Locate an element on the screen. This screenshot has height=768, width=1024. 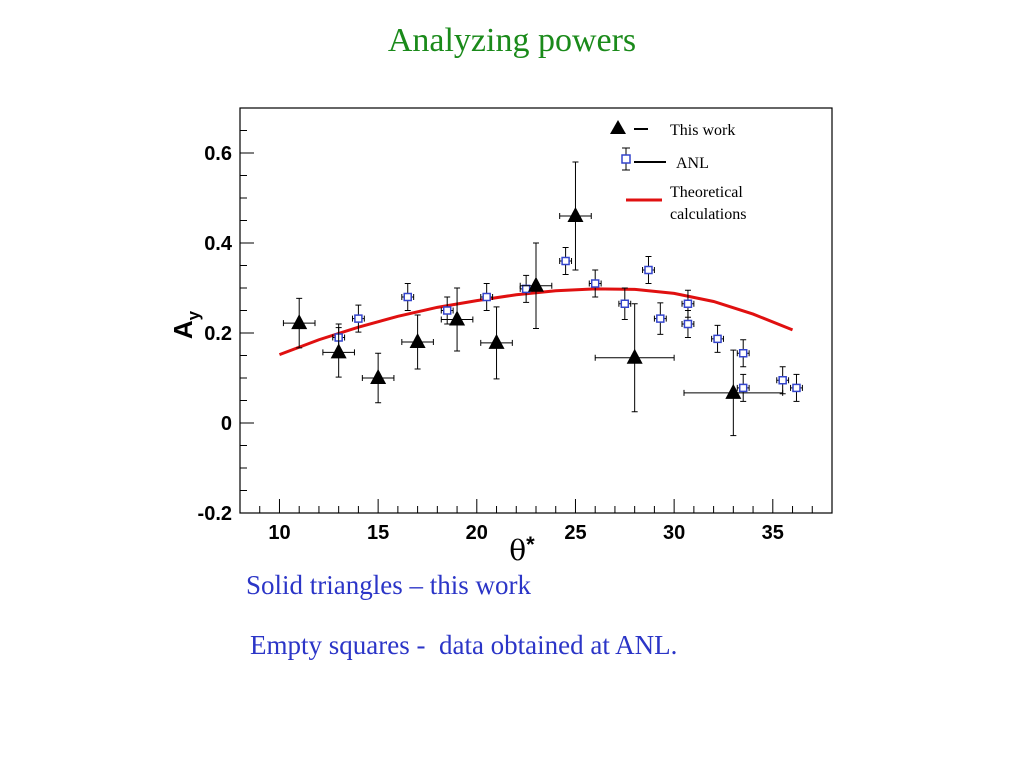
chart-legend: This work ANL Theoretical calculations is located at coordinates (678, 171).